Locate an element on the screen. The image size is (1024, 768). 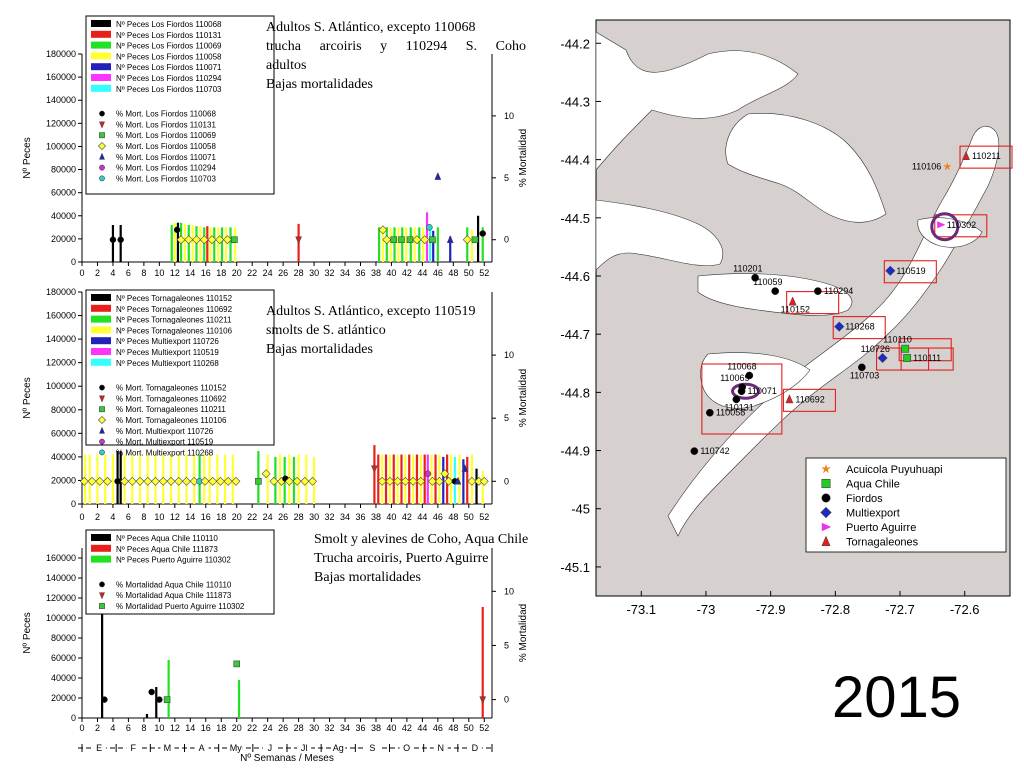
site-label: 110294 is located at coordinates (838, 291).